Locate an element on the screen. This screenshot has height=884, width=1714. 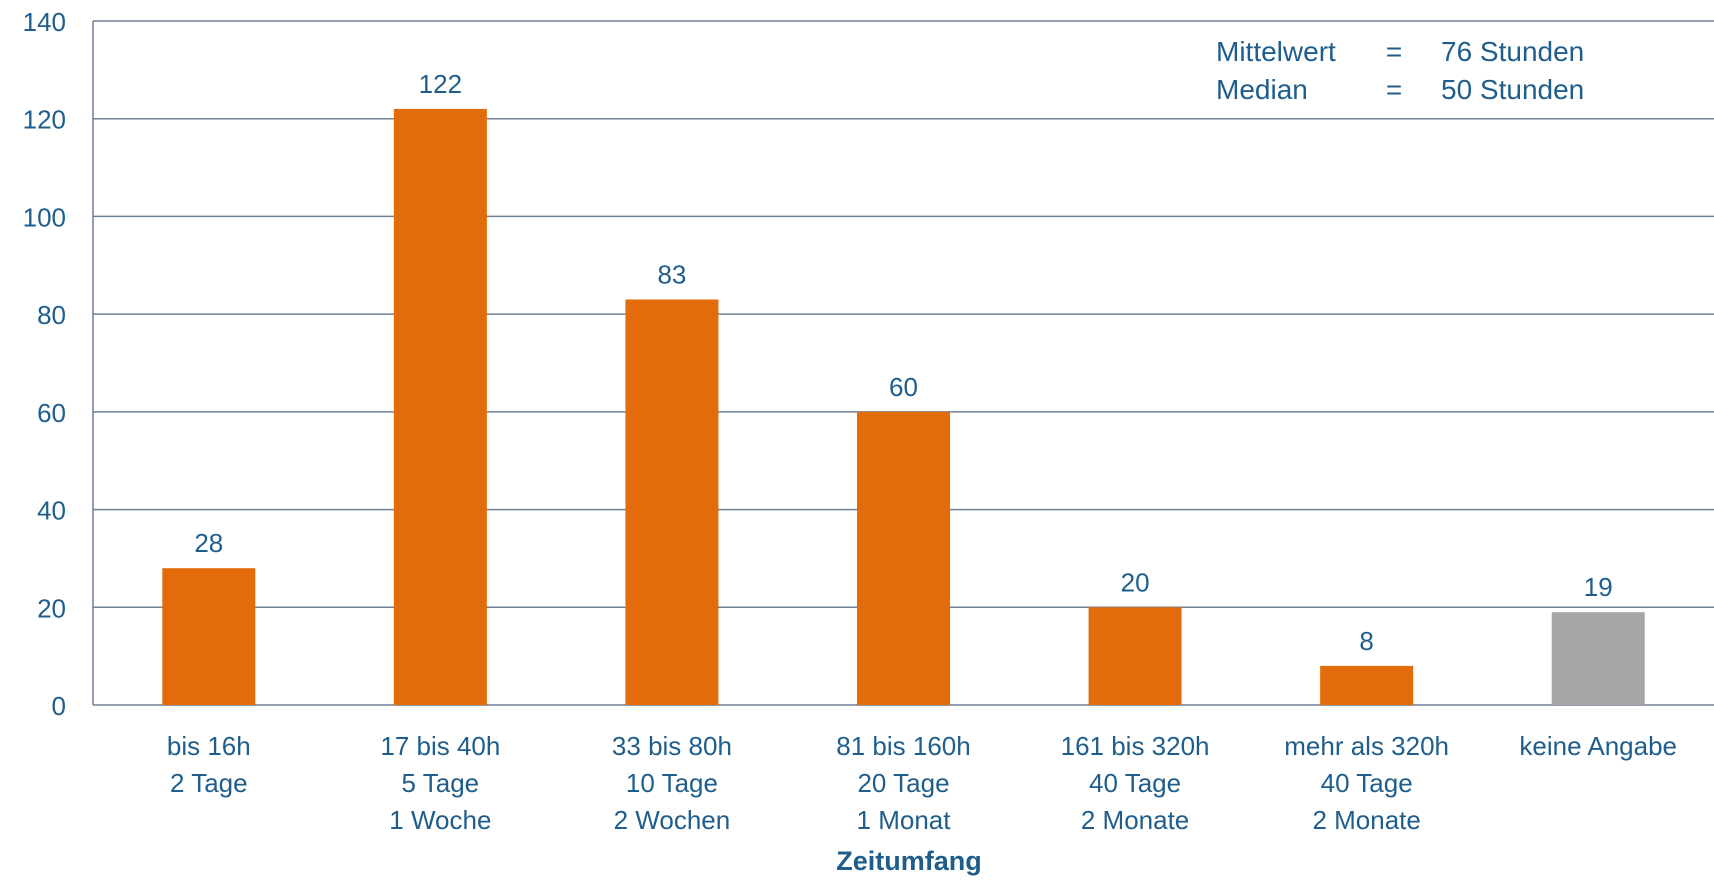
x-tick-label-line: 1 Woche is located at coordinates (440, 820).